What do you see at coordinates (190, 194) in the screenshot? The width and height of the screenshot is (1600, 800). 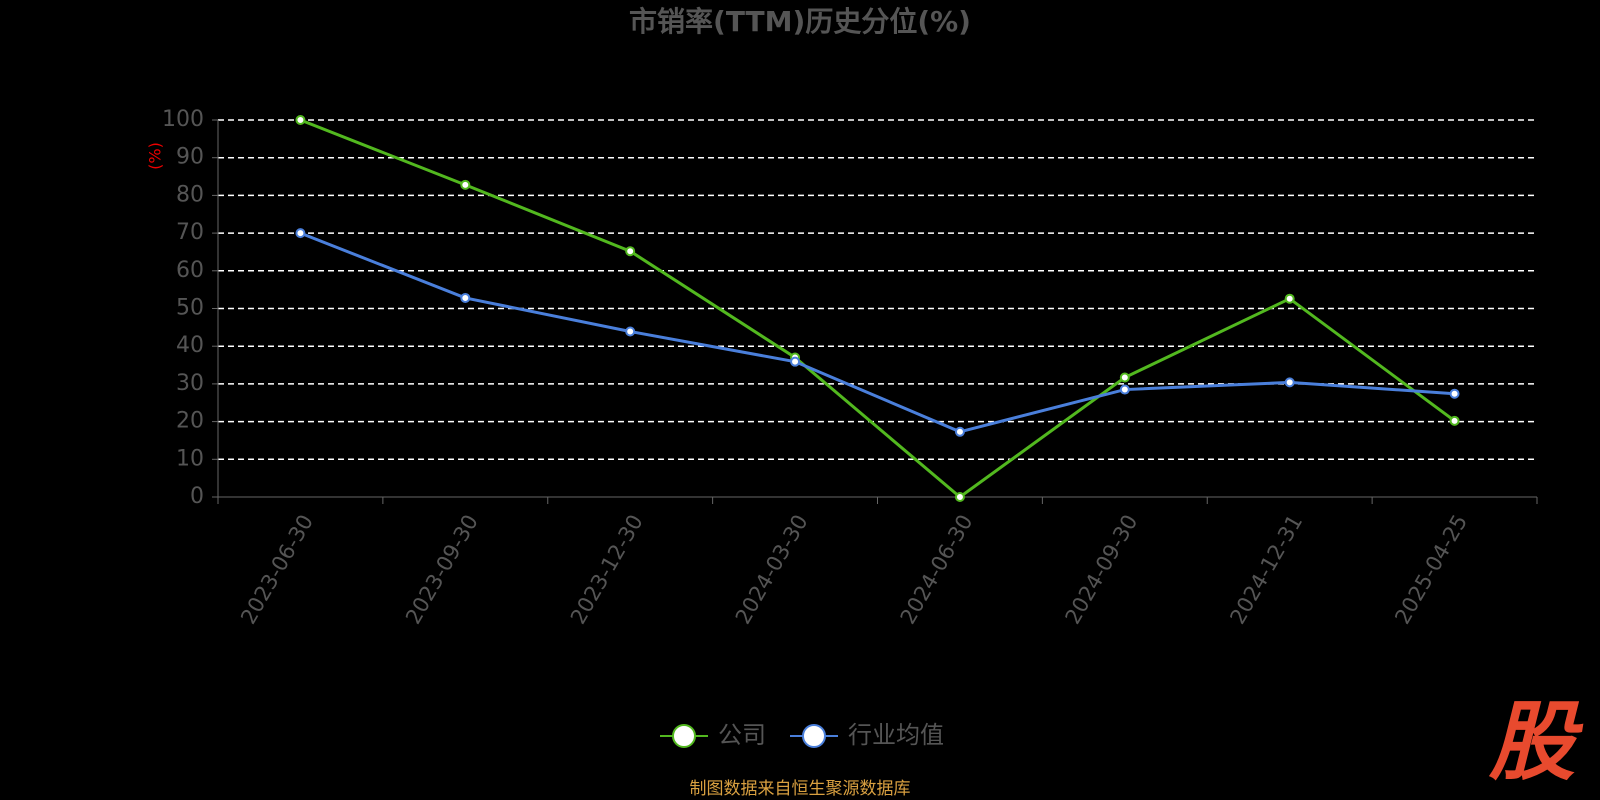 I see `y-tick-label: 80` at bounding box center [190, 194].